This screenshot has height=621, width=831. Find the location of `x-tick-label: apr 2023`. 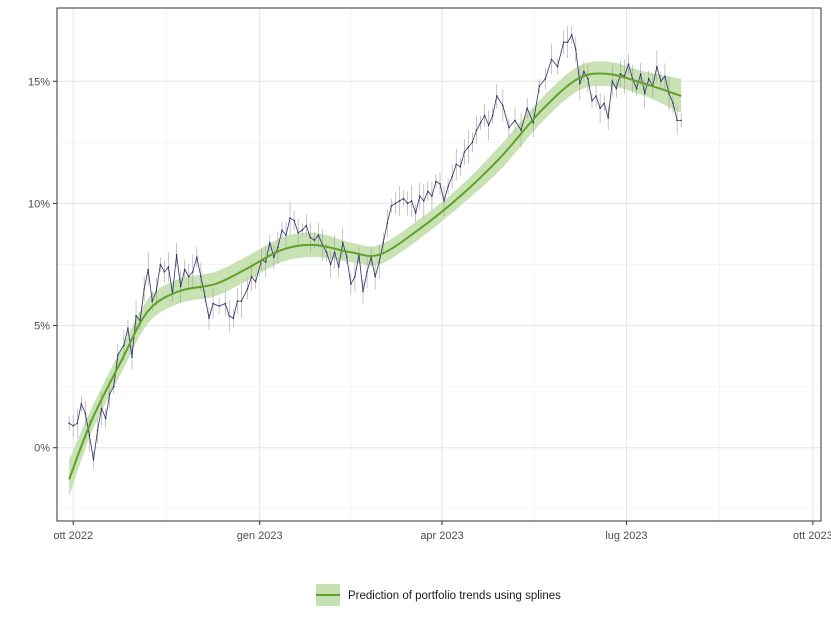

x-tick-label: apr 2023 is located at coordinates (441, 536).